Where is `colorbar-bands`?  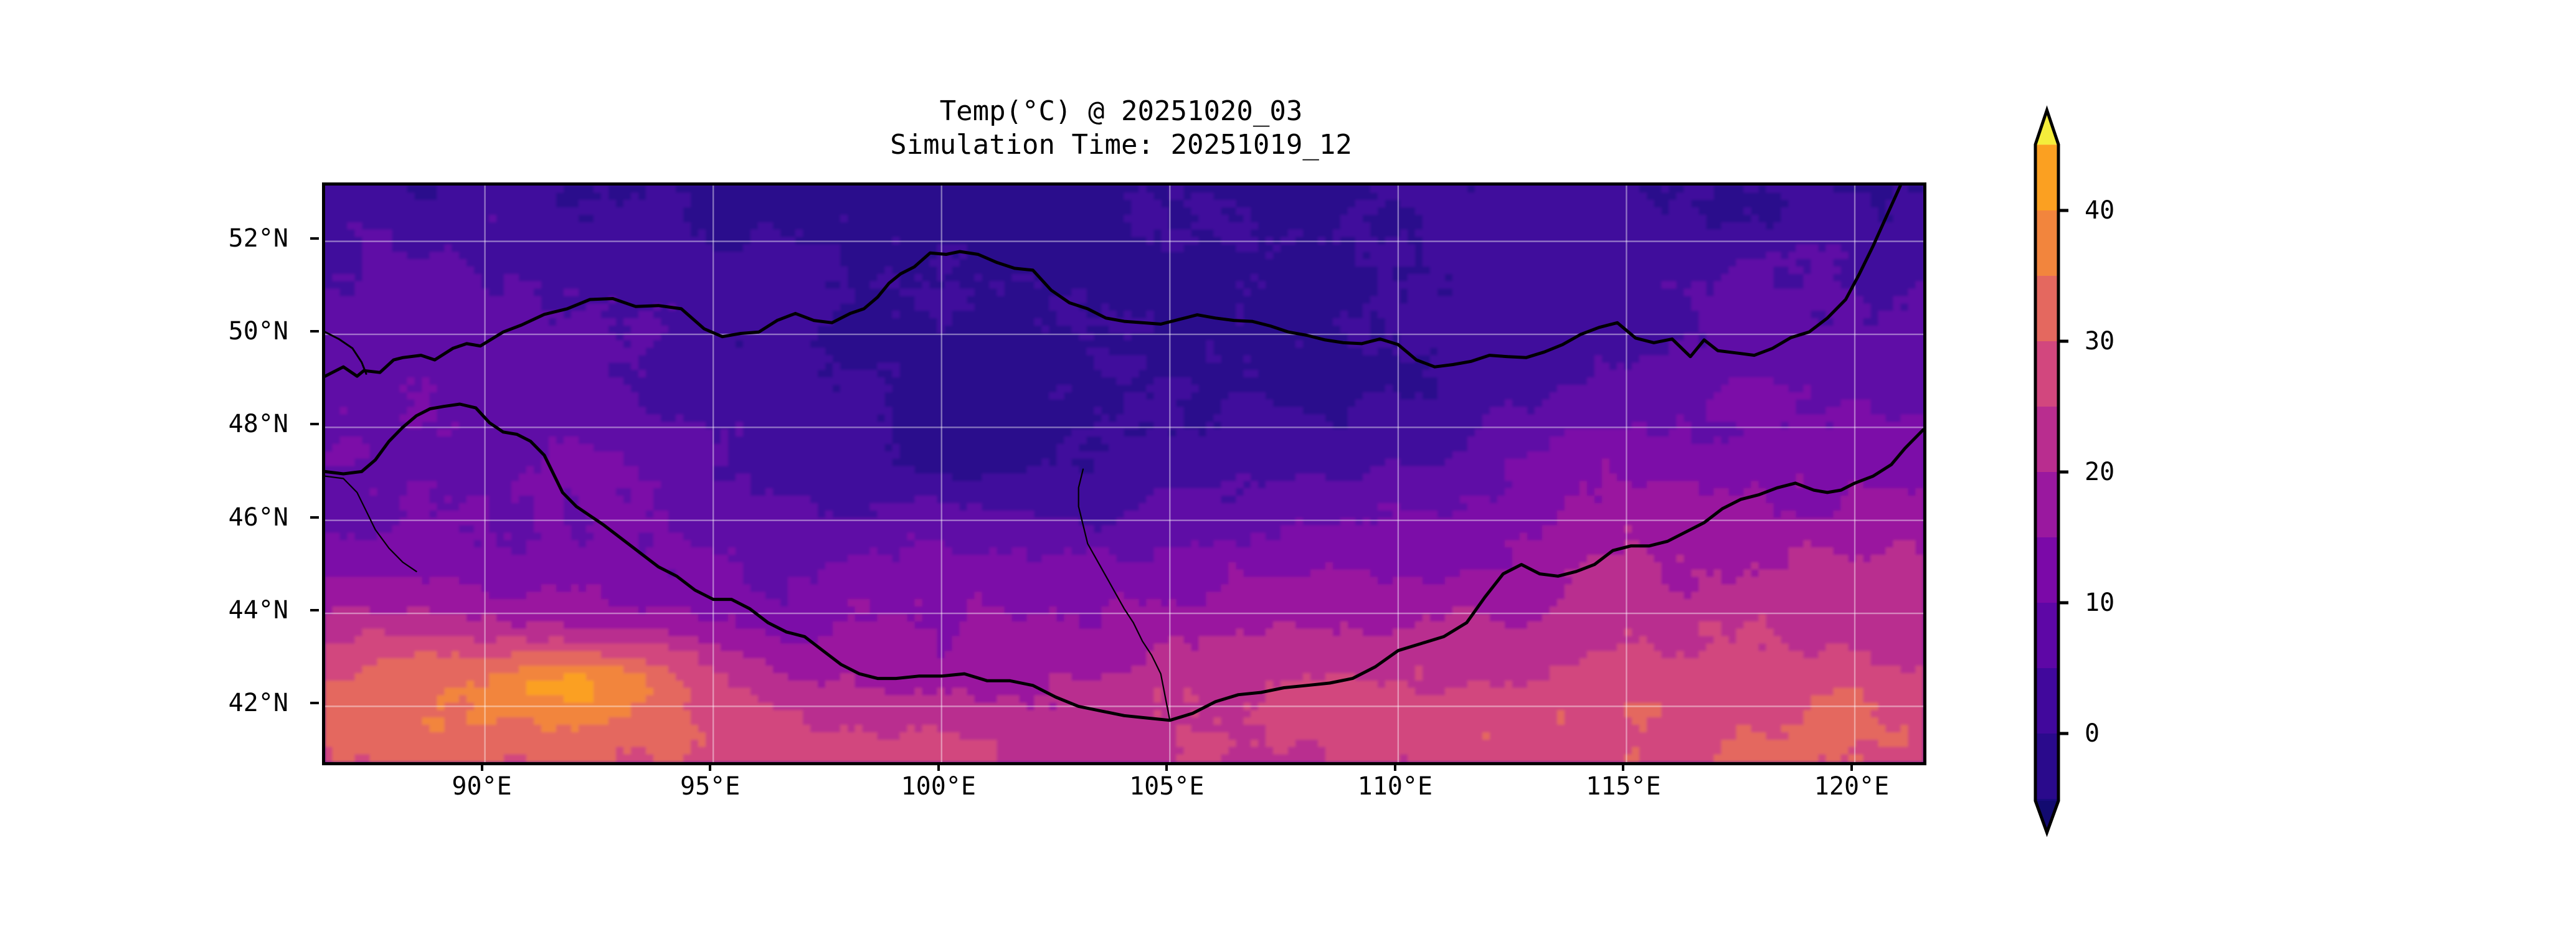
colorbar-bands is located at coordinates (2046, 471).